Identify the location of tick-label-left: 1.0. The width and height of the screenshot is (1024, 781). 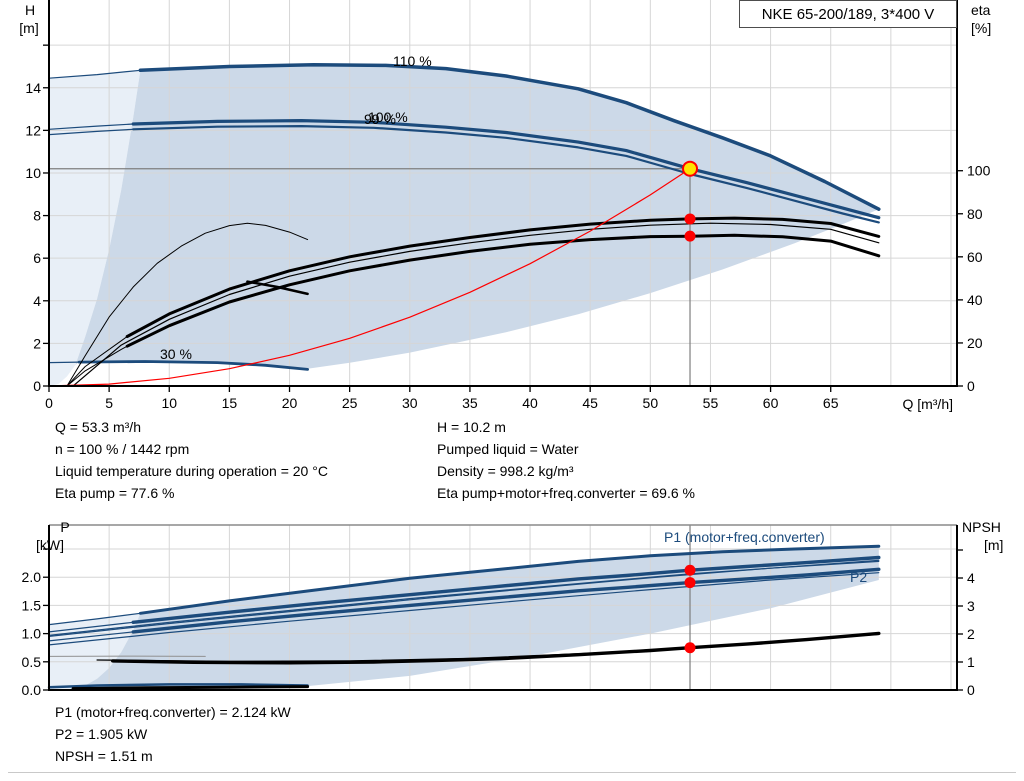
(32, 634).